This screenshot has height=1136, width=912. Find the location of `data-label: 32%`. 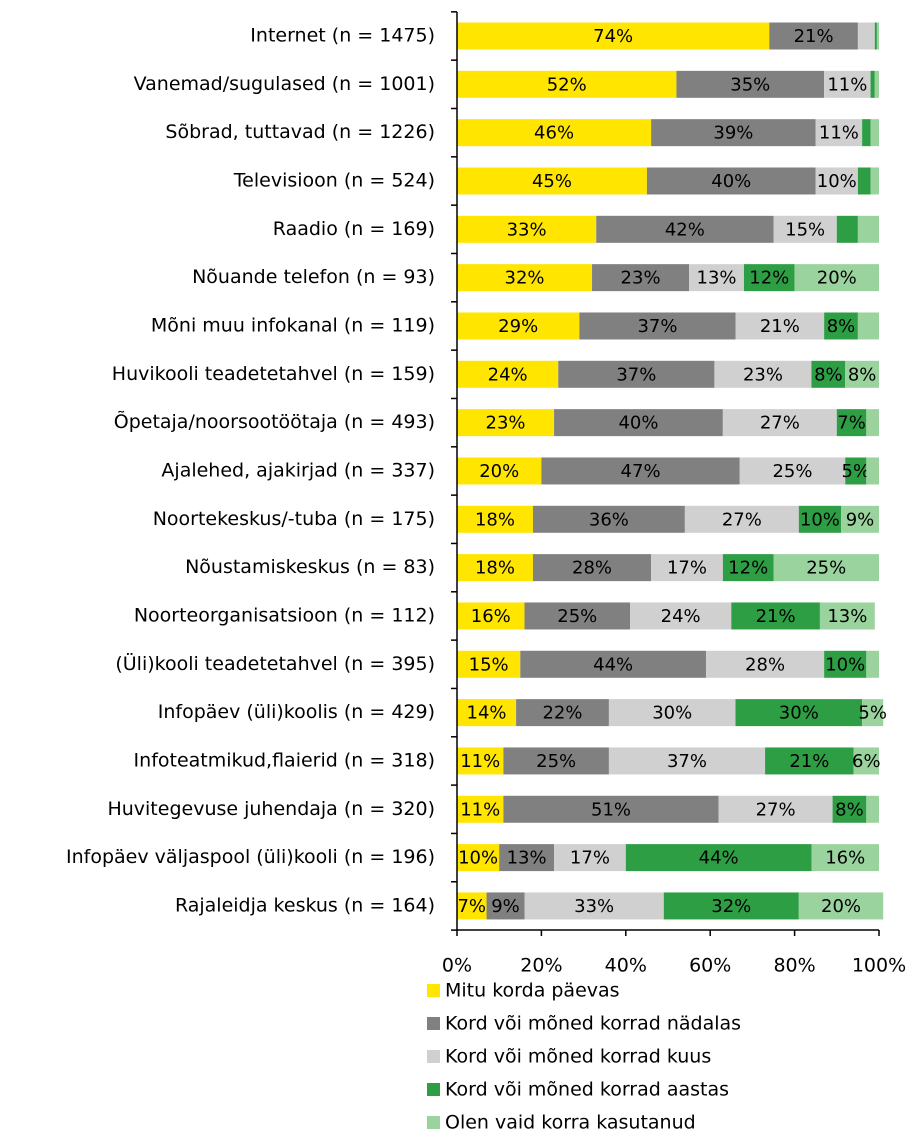

data-label: 32% is located at coordinates (731, 906).